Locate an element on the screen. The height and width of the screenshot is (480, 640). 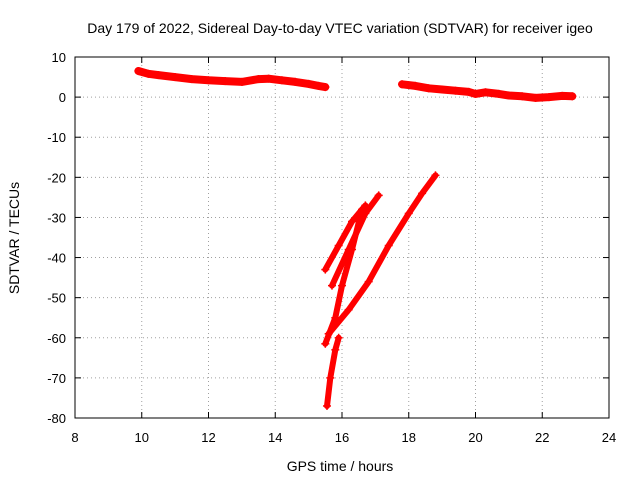
x-tick-label: 8 is located at coordinates (74, 437).